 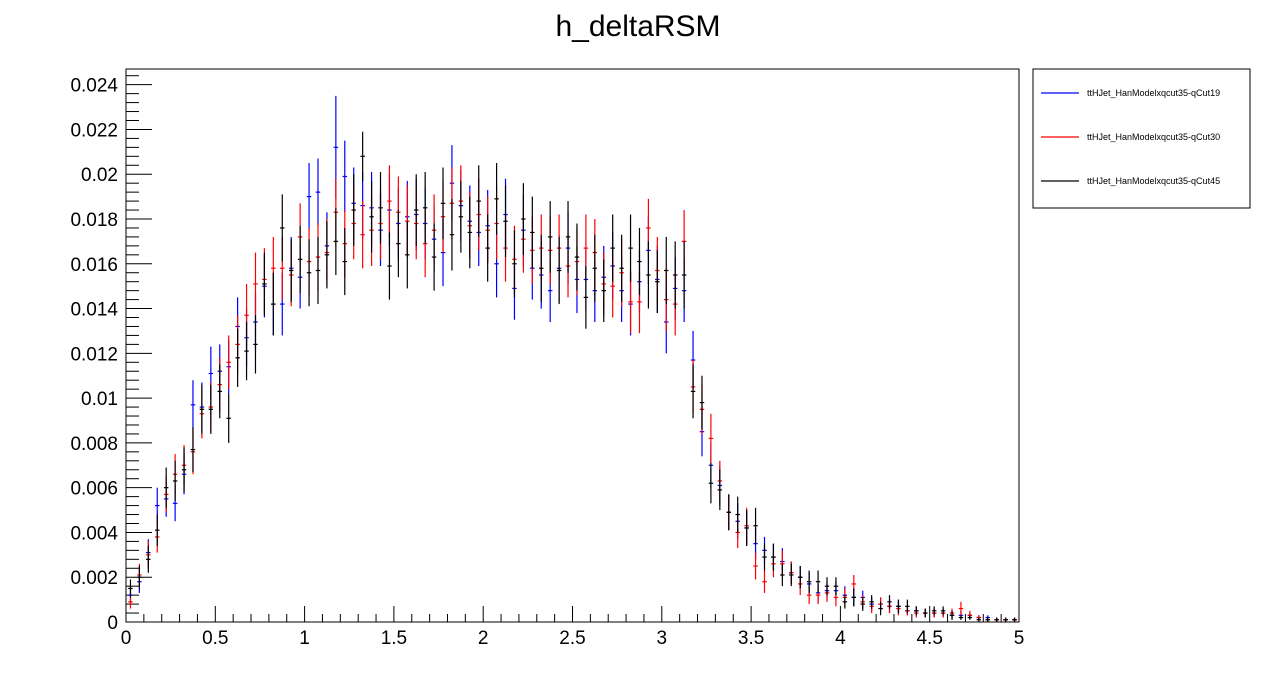 What do you see at coordinates (573, 627) in the screenshot?
I see `x-axis: 0 0.5 1 1.5 2 2.5 3 3.5 4 4.5 5` at bounding box center [573, 627].